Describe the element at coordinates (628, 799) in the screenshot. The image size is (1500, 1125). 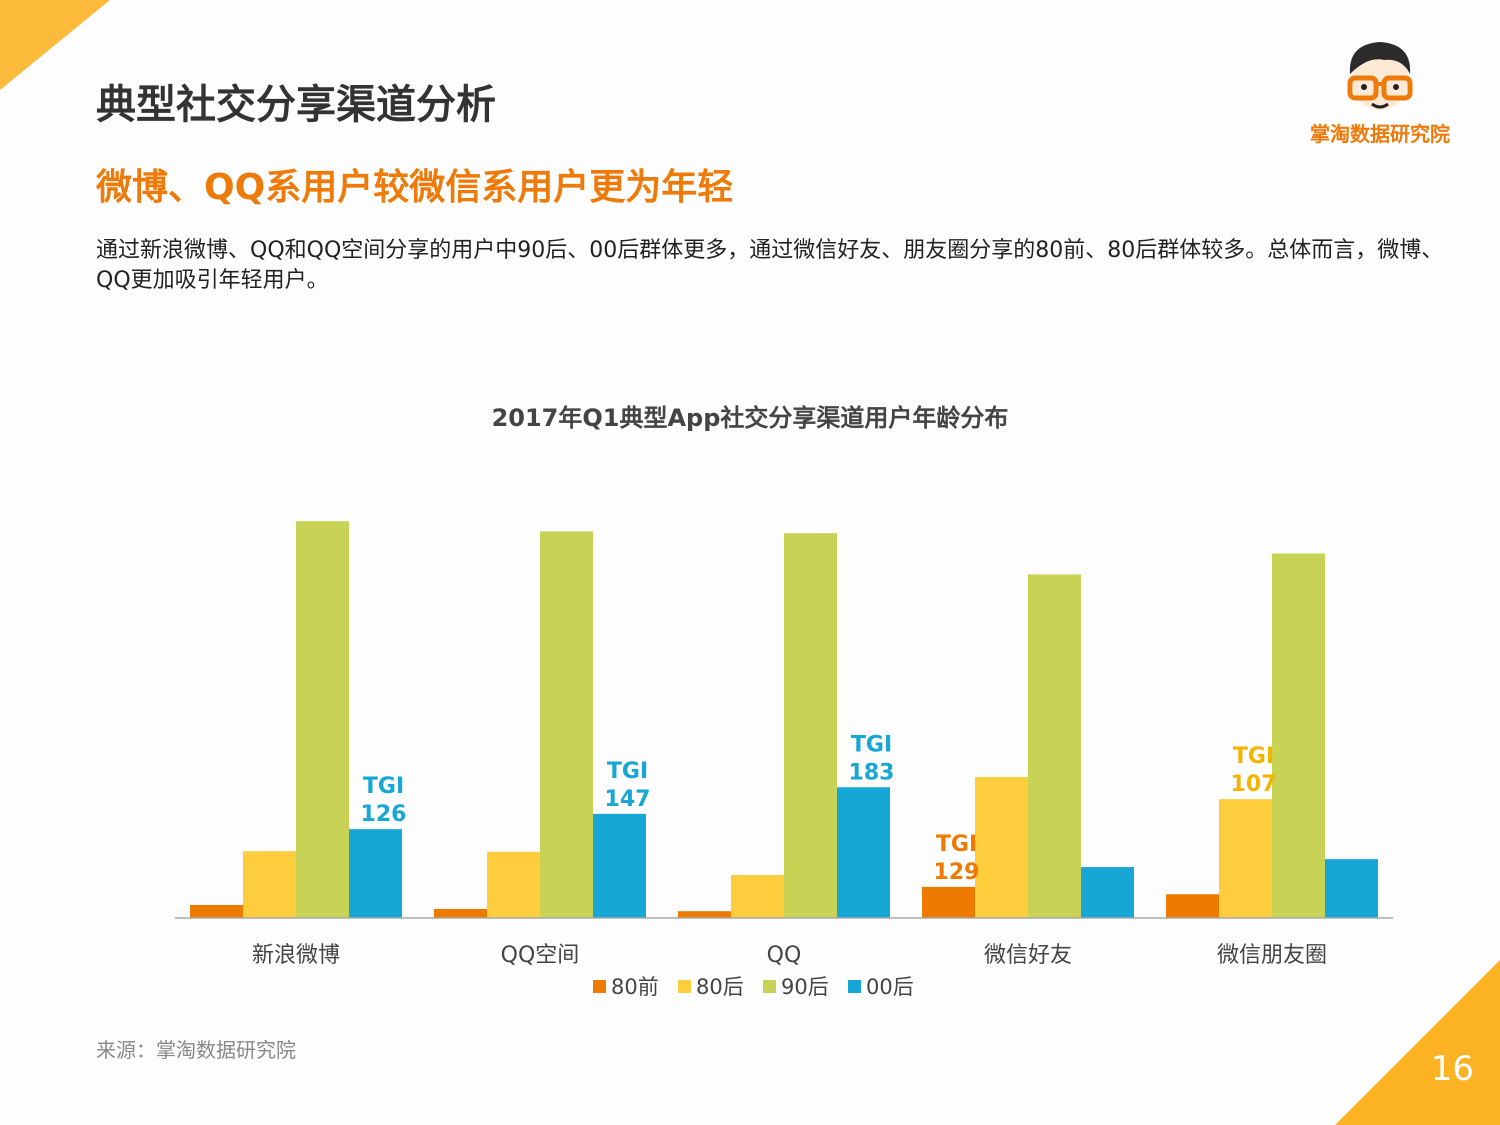
I see `tgi-annotation: 147` at that location.